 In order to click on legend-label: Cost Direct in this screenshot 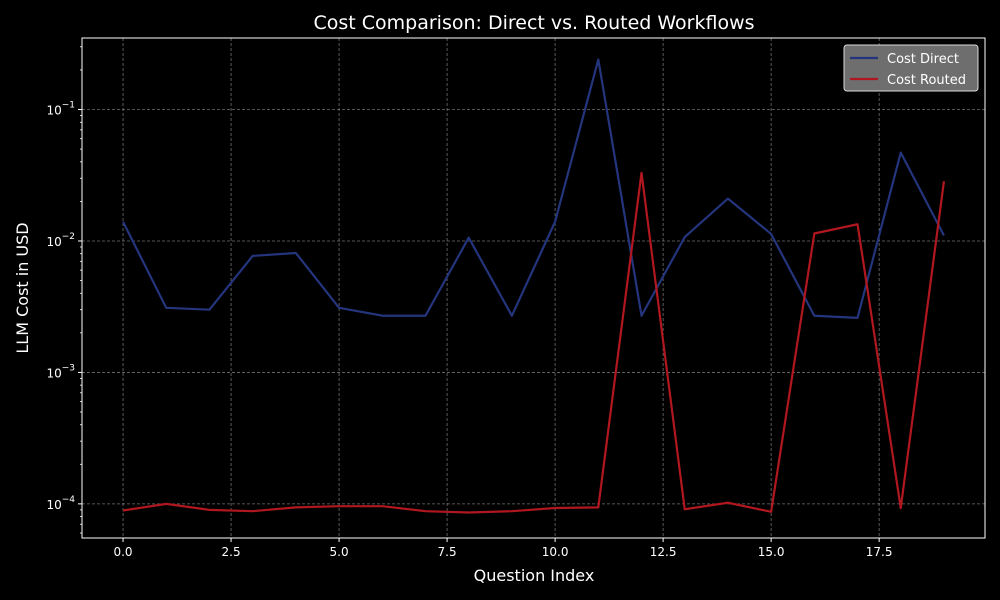, I will do `click(923, 59)`.